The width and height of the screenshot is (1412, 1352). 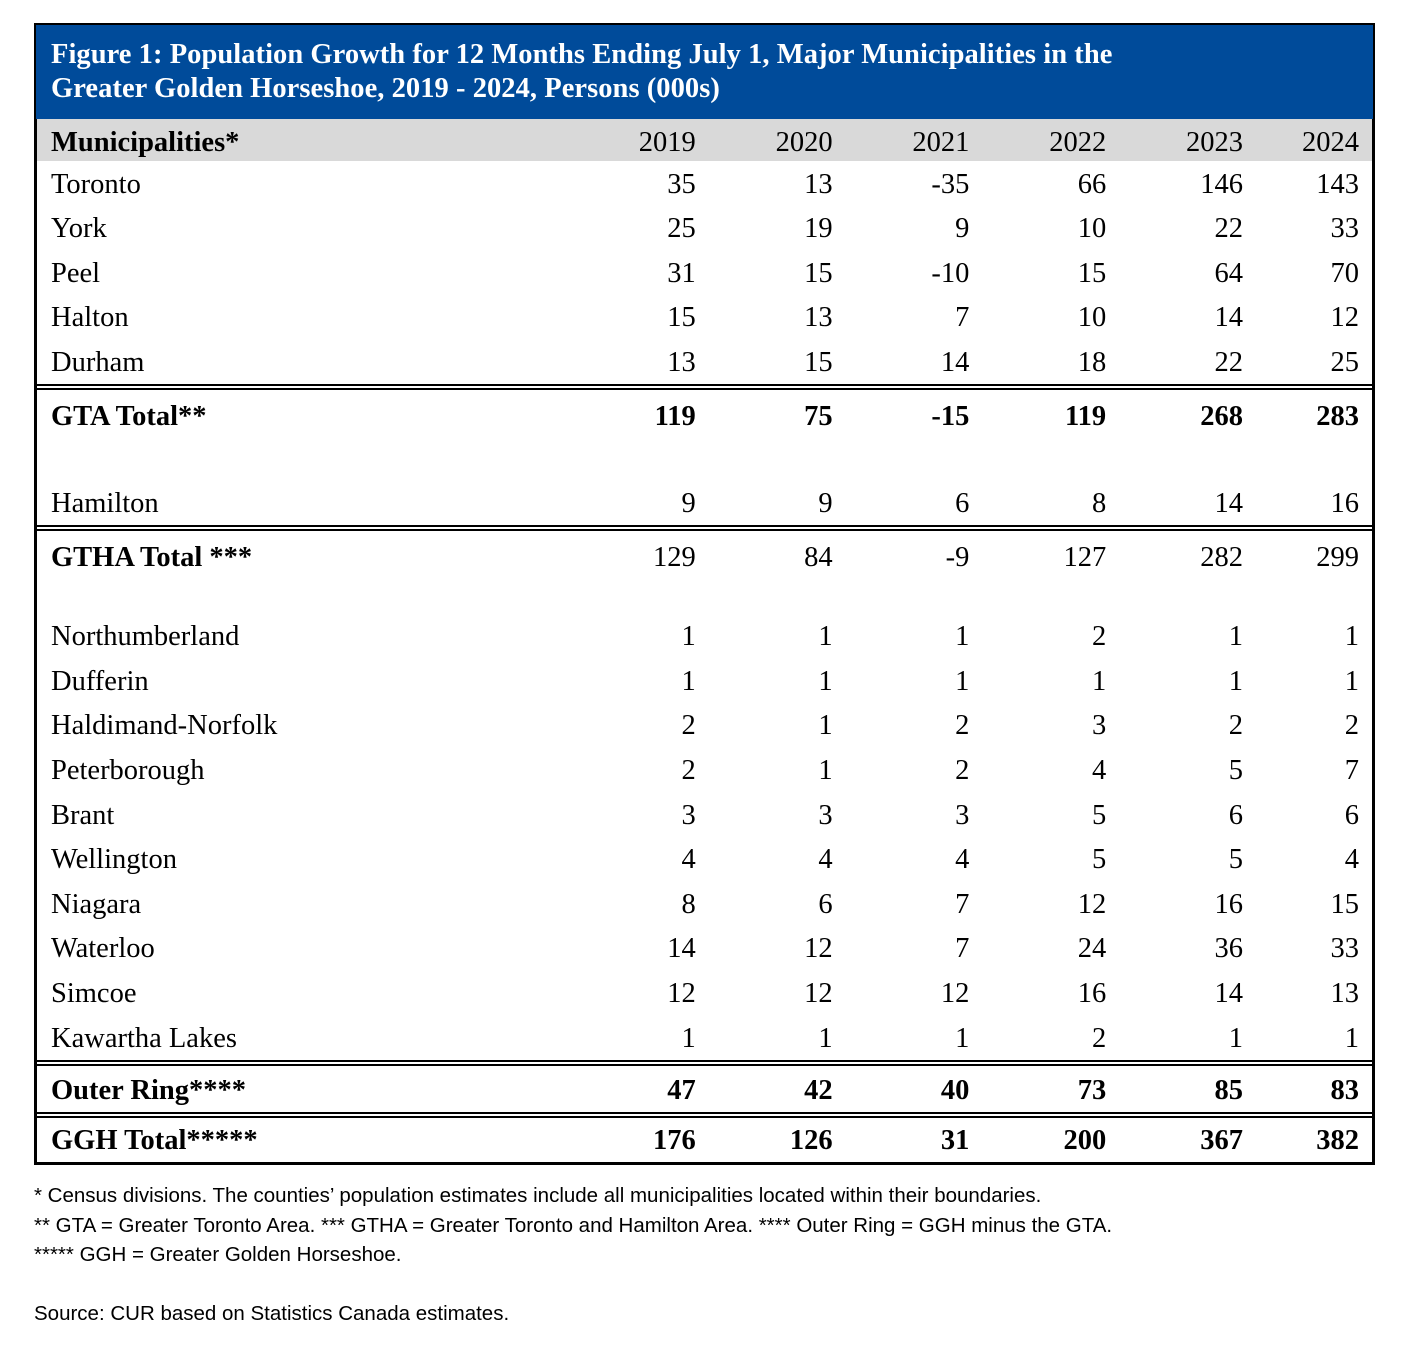 What do you see at coordinates (1344, 904) in the screenshot?
I see `cell-2024: 15` at bounding box center [1344, 904].